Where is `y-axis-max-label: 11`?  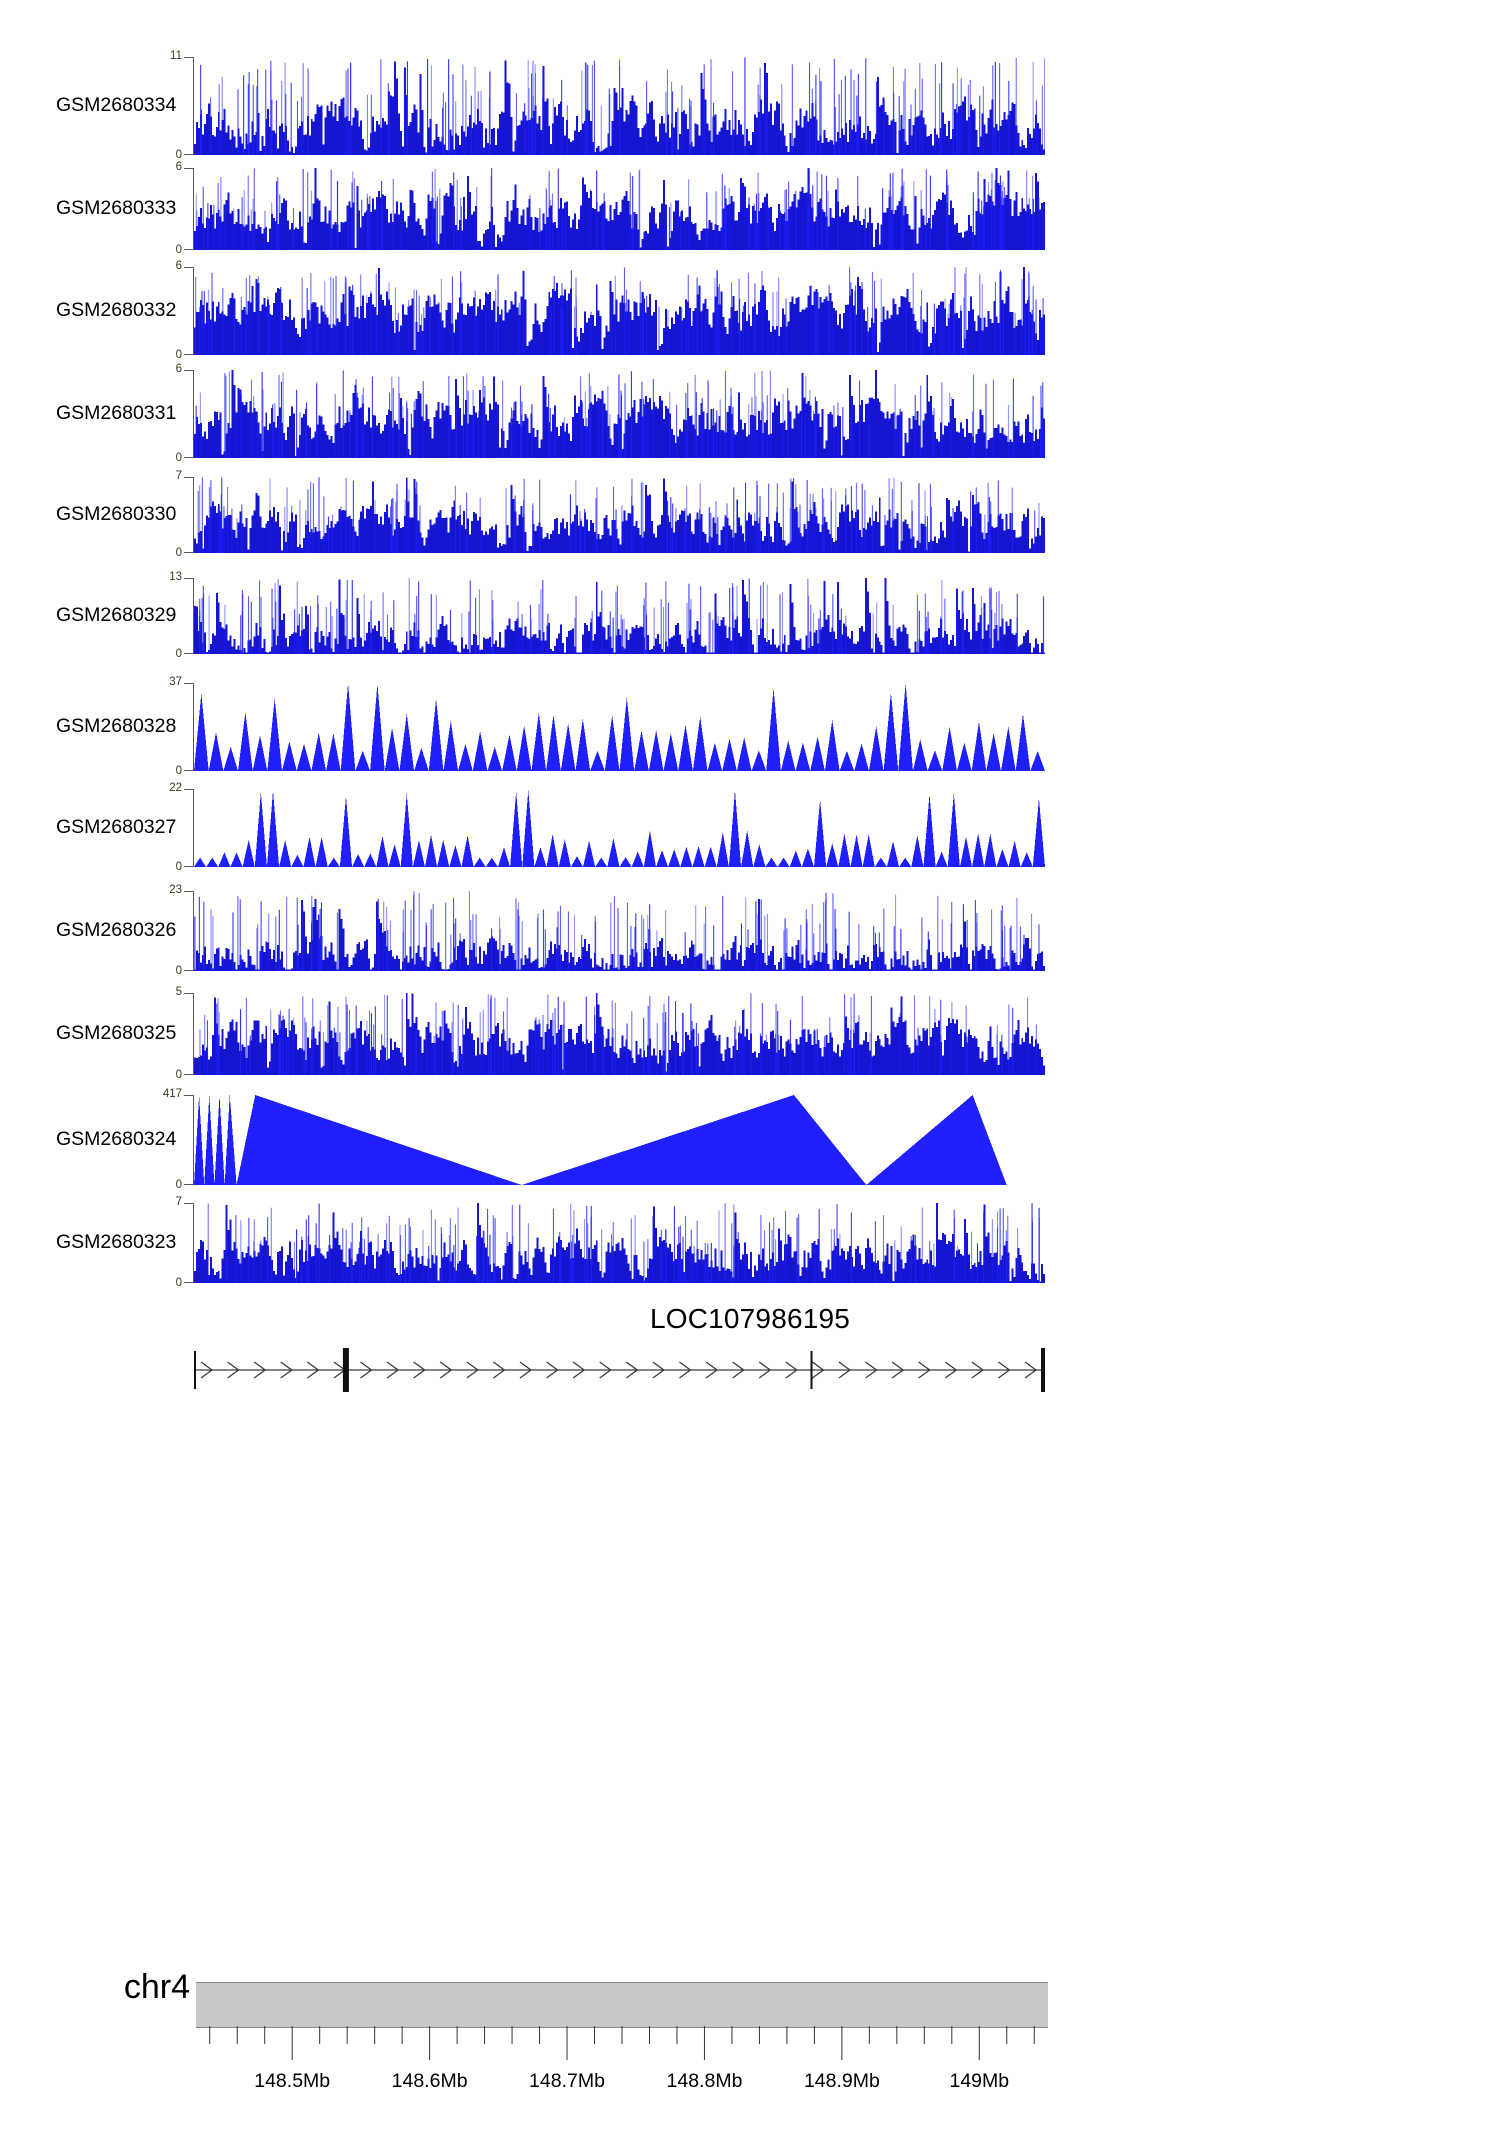
y-axis-max-label: 11 is located at coordinates (176, 56).